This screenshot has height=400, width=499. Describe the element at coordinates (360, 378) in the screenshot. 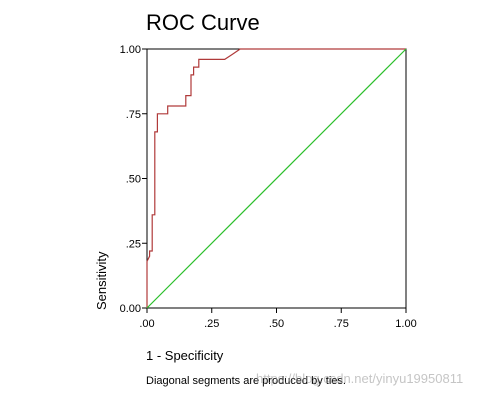

I see `watermark: https://blog.csdn.net/yinyu19950811` at that location.